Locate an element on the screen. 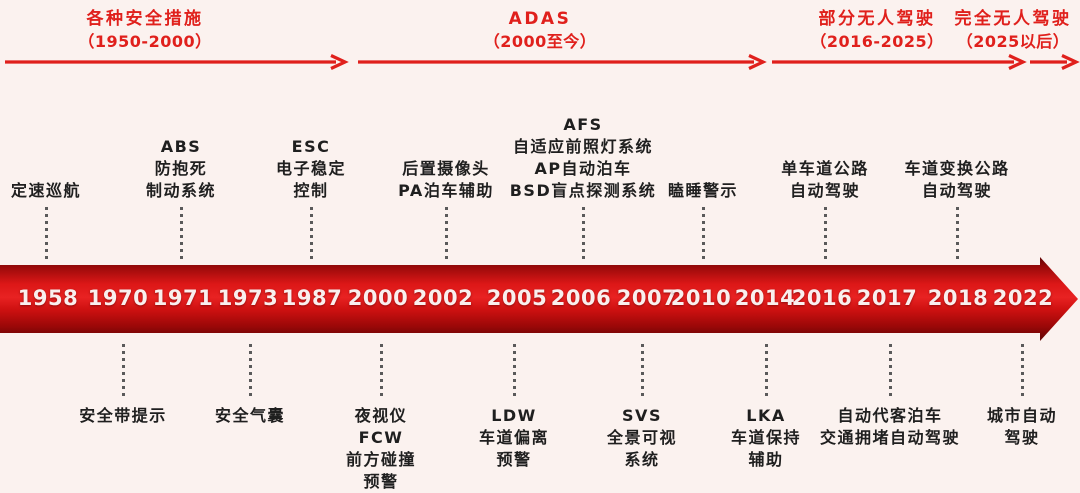 Image resolution: width=1080 pixels, height=493 pixels. event-label-line: 夜视仪 is located at coordinates (381, 415).